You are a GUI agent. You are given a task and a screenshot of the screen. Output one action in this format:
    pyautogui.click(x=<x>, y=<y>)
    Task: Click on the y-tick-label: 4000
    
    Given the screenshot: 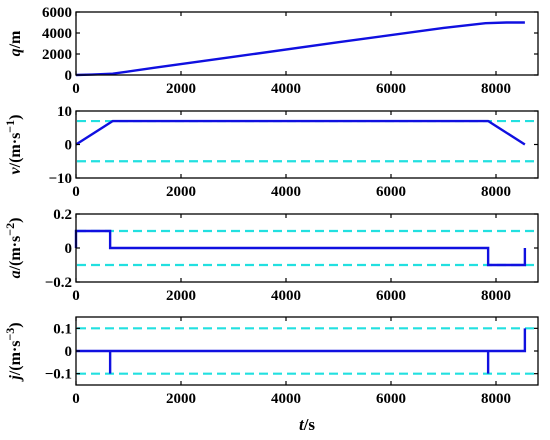 What is the action you would take?
    pyautogui.click(x=57, y=34)
    